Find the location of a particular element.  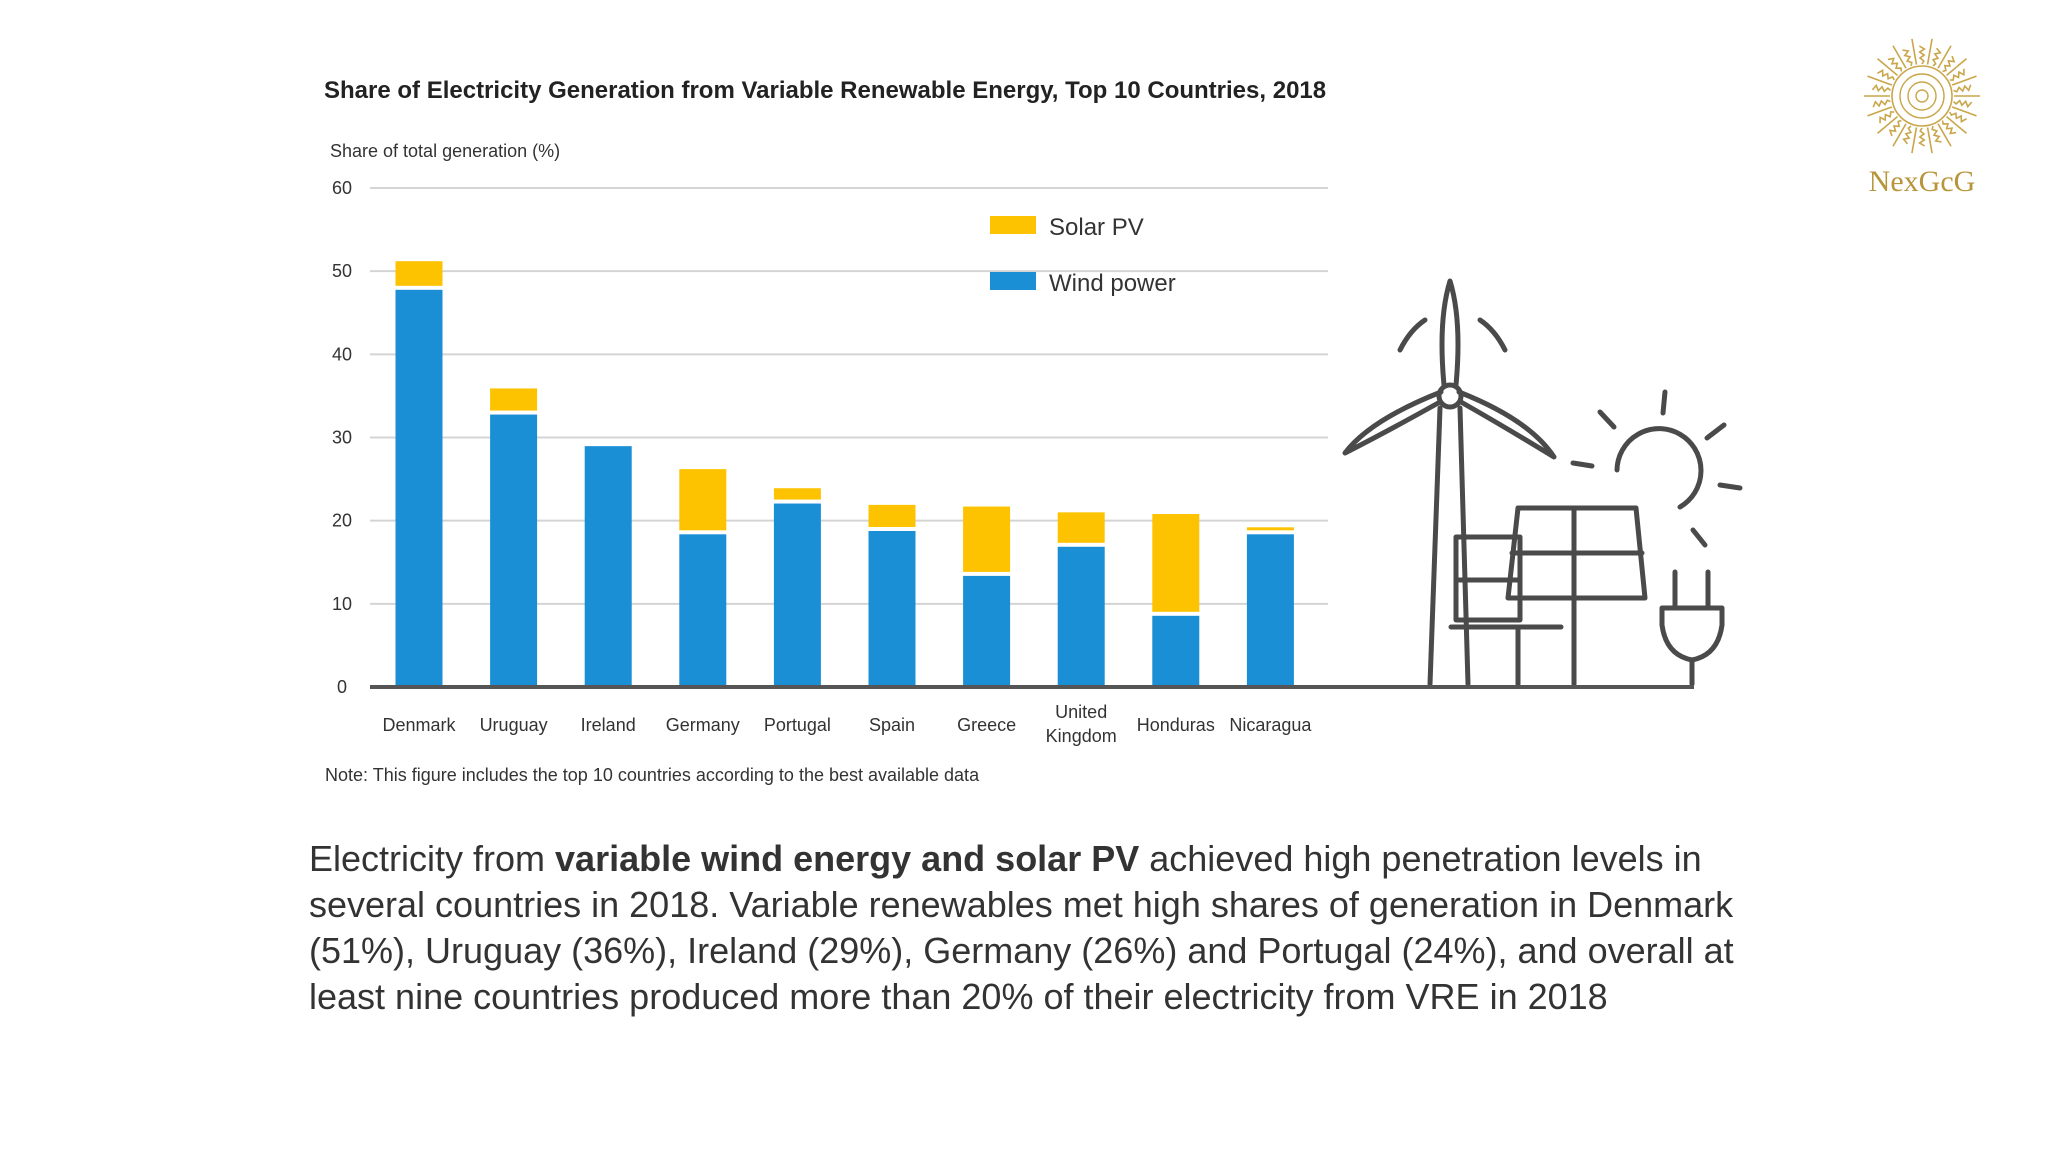

bar-solar-pv-uruguay is located at coordinates (514, 399).